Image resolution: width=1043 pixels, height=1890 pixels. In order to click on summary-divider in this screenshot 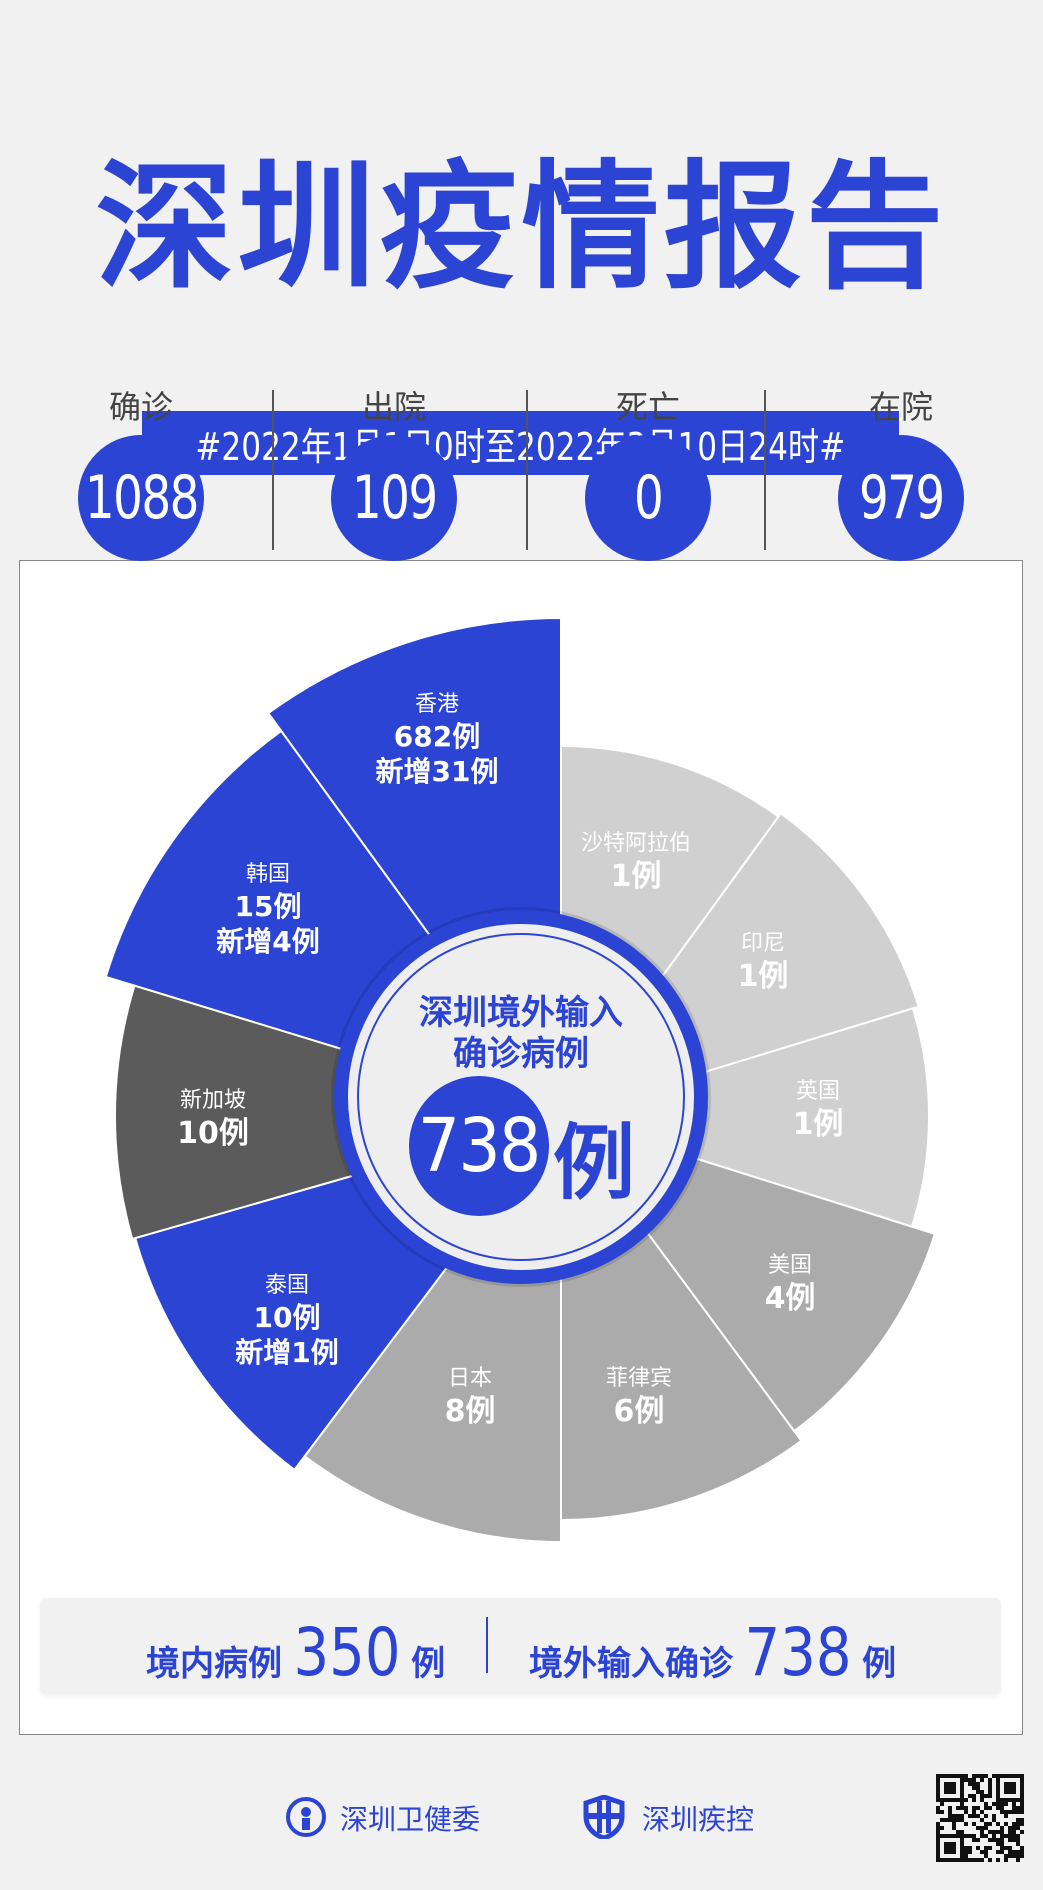, I will do `click(487, 1645)`.